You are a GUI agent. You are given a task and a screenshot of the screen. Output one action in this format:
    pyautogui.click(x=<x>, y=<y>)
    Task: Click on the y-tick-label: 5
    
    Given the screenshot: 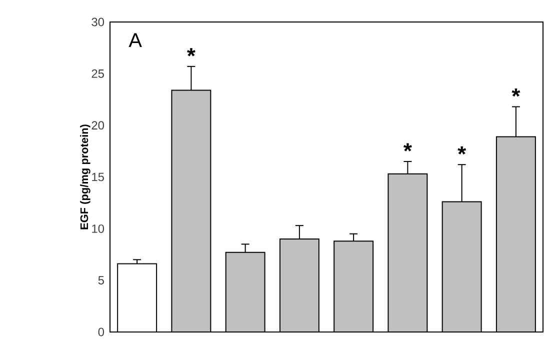 What is the action you would take?
    pyautogui.click(x=101, y=280)
    